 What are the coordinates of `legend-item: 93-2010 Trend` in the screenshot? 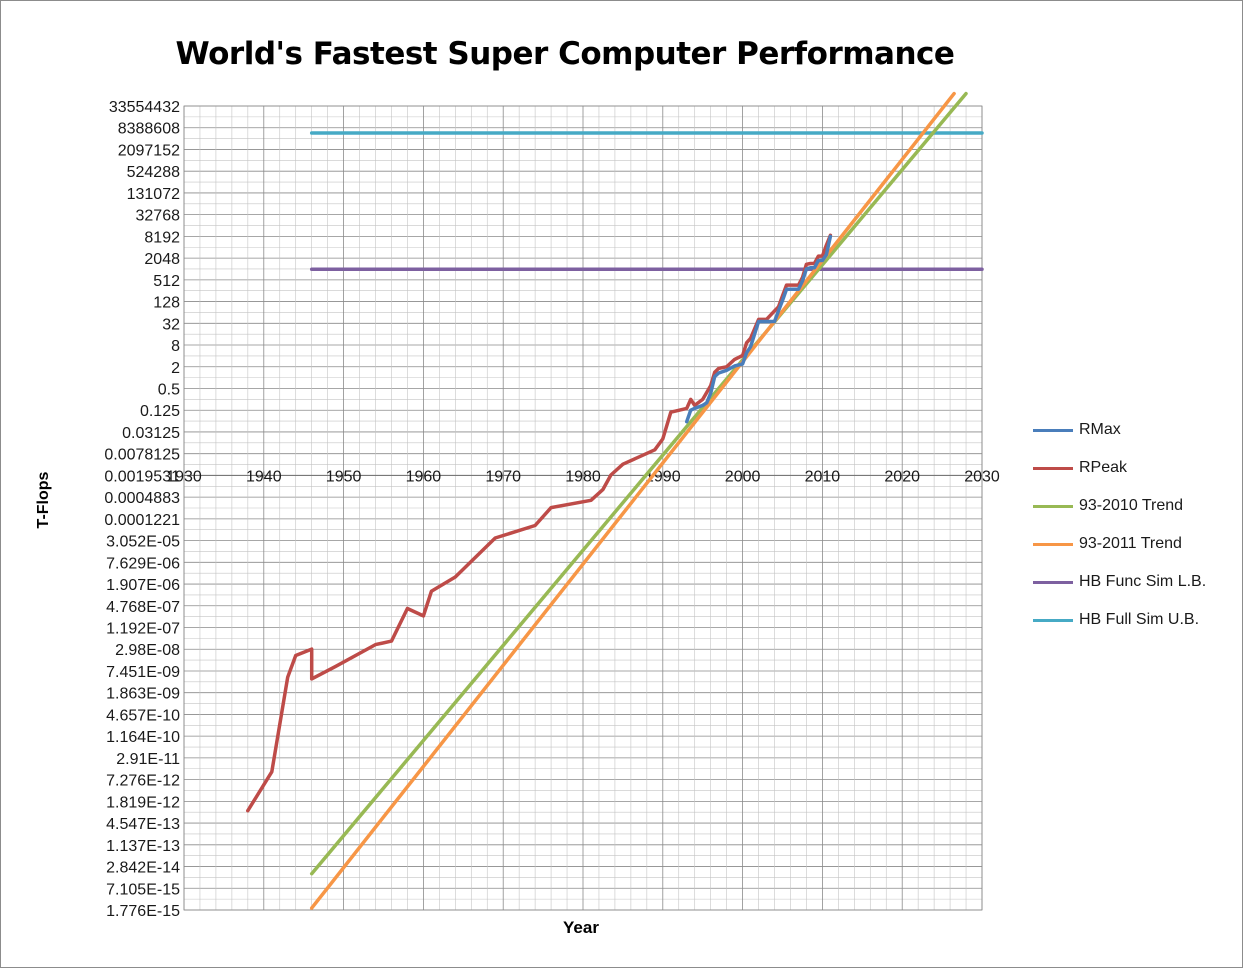 It's located at (1133, 506).